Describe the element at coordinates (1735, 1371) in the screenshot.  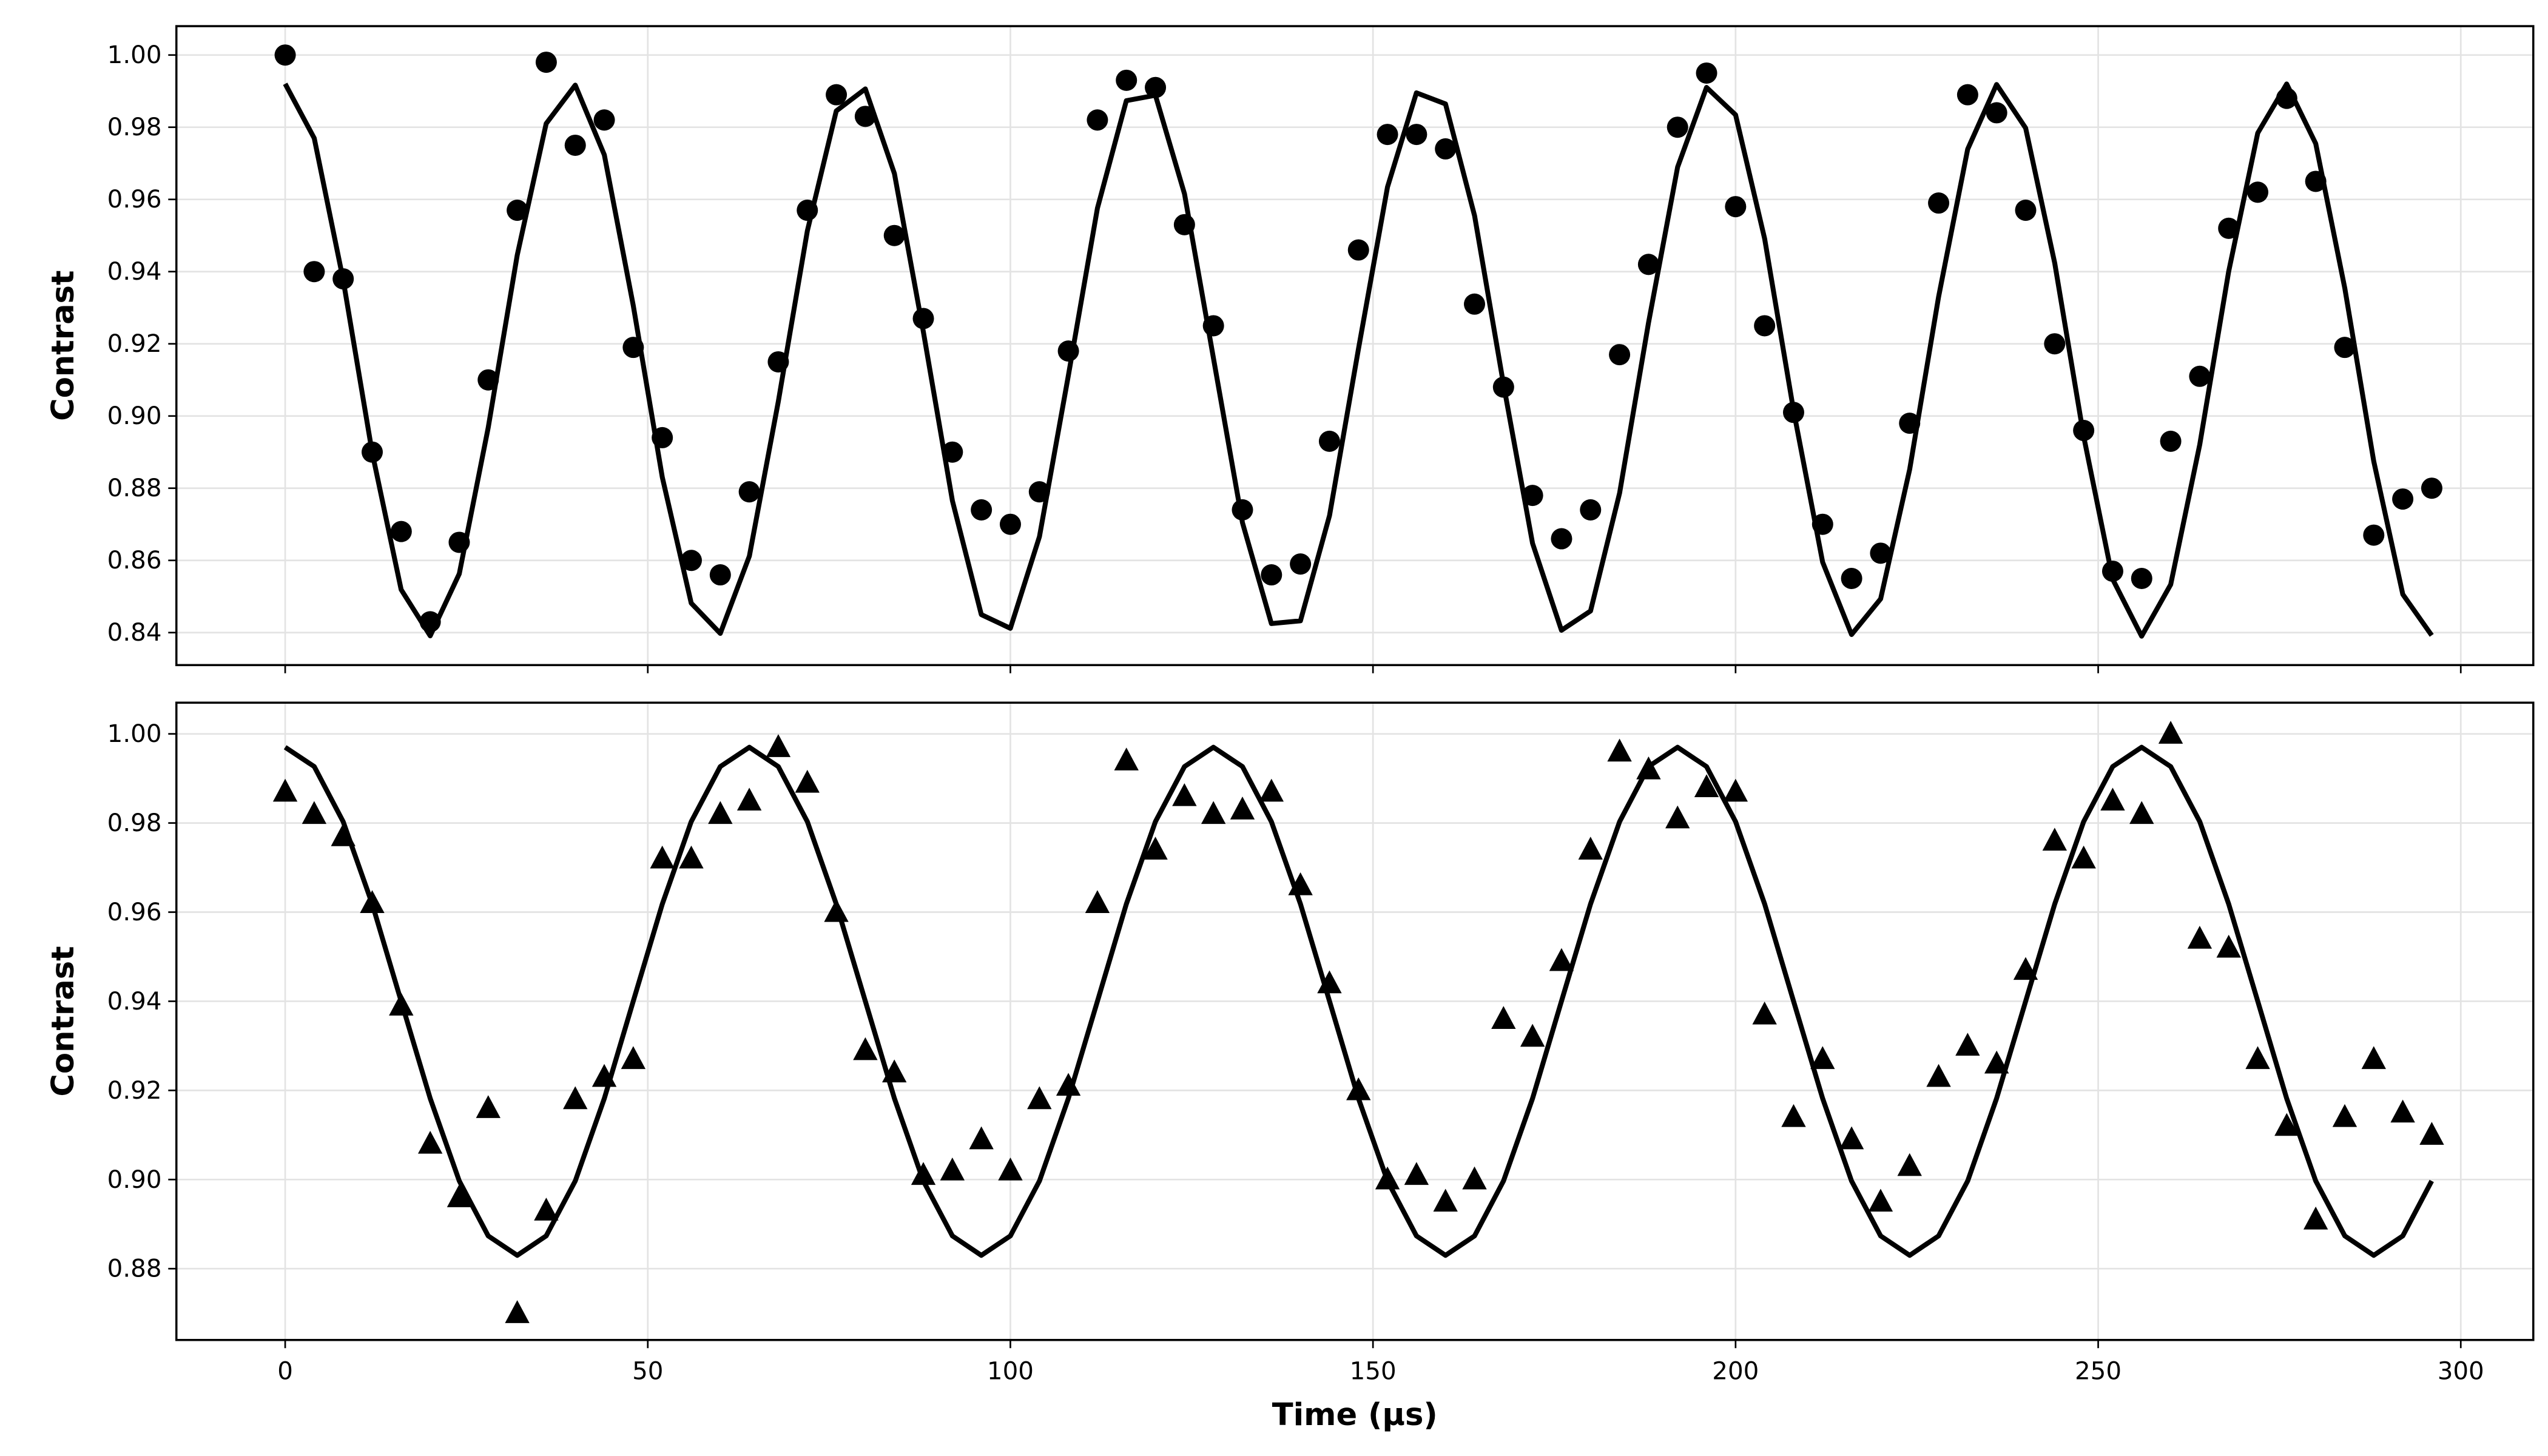
I see `x-tick-label: 200` at that location.